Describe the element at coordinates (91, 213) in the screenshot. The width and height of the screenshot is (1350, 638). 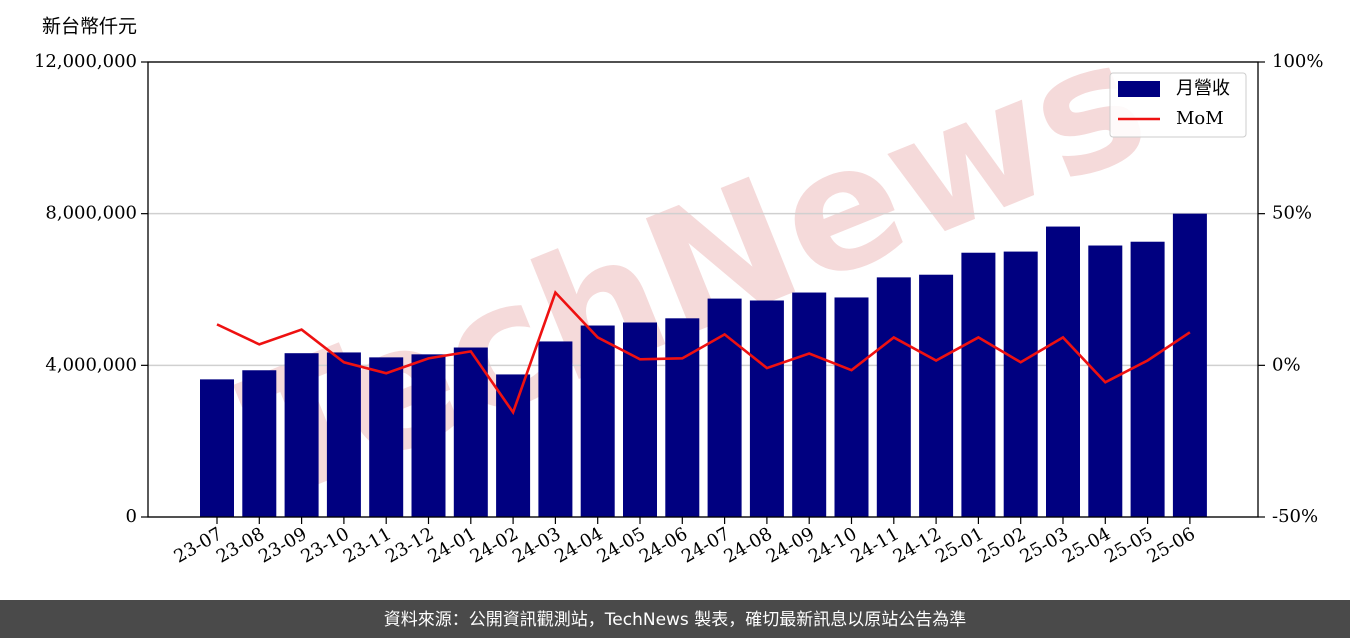
I see `y-tick-label: 8,000,000` at that location.